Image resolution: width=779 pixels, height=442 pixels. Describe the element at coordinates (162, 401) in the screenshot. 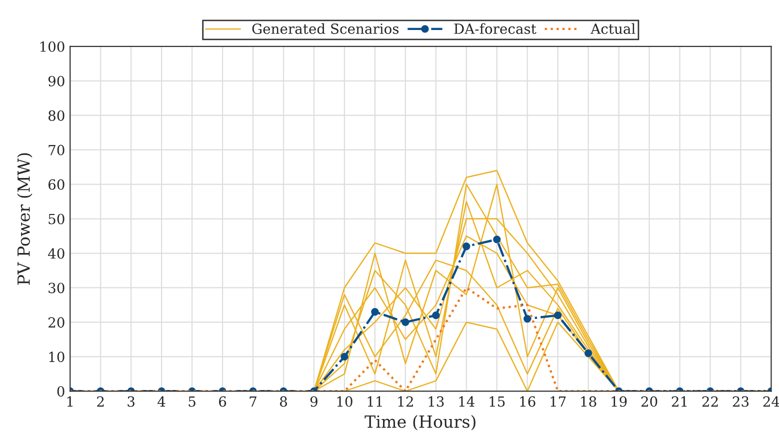

I see `x-tick-label: 4` at that location.